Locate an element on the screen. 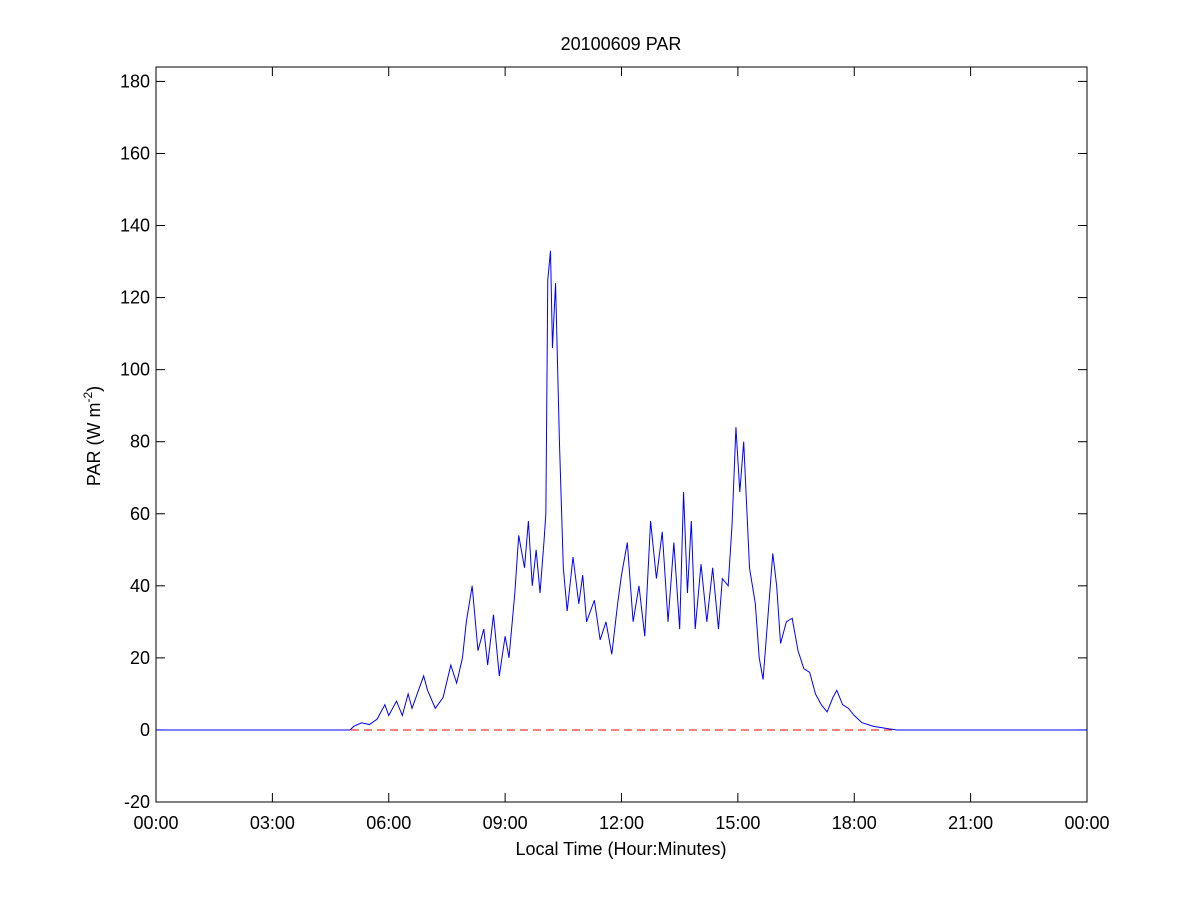  y-tick-label: 40 is located at coordinates (140, 586).